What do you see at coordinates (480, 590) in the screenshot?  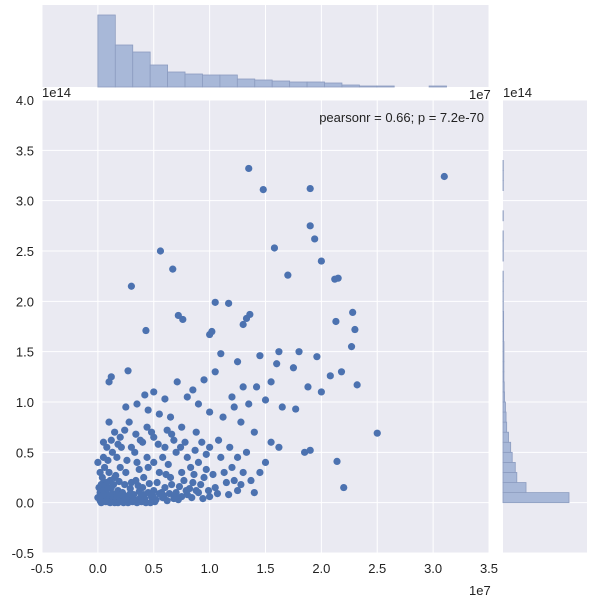 I see `x-axis-offset-label: 1e7` at bounding box center [480, 590].